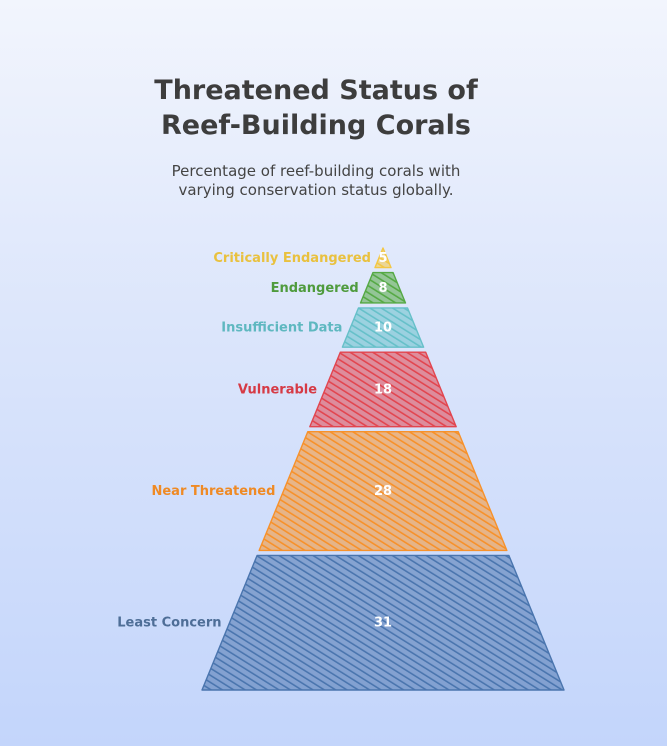 The image size is (667, 746). I want to click on value-label-near-threatened: 28, so click(383, 491).